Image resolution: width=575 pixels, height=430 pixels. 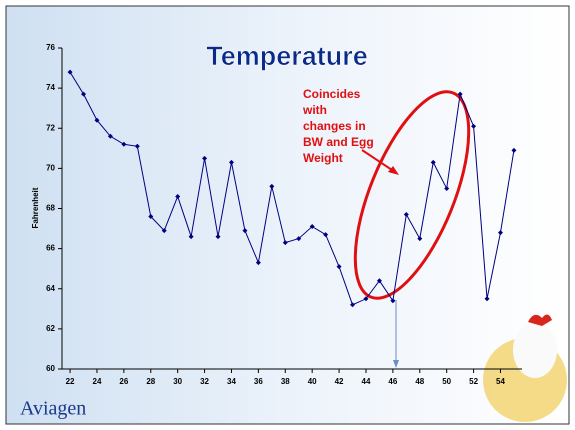 What do you see at coordinates (366, 381) in the screenshot?
I see `x-tick-label: 44` at bounding box center [366, 381].